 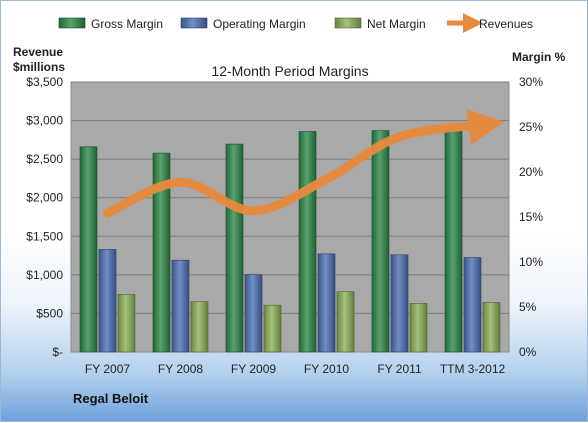 What do you see at coordinates (253, 369) in the screenshot?
I see `category-label: FY 2009` at bounding box center [253, 369].